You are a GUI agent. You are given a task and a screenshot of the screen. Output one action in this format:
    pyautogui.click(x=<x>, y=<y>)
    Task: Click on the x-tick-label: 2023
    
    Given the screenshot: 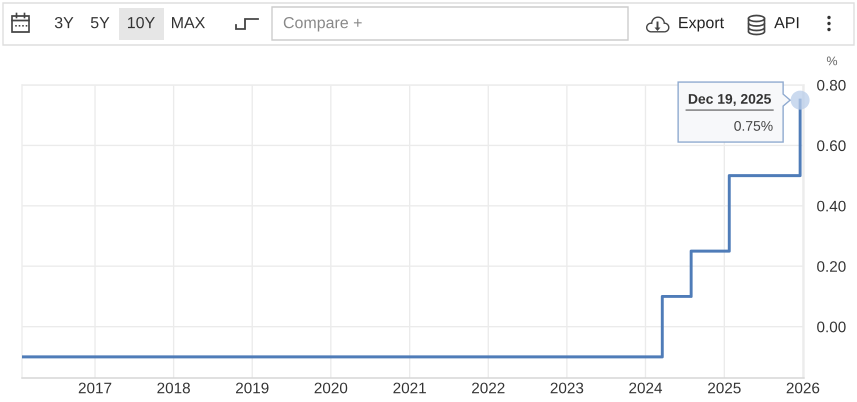 What is the action you would take?
    pyautogui.click(x=567, y=388)
    